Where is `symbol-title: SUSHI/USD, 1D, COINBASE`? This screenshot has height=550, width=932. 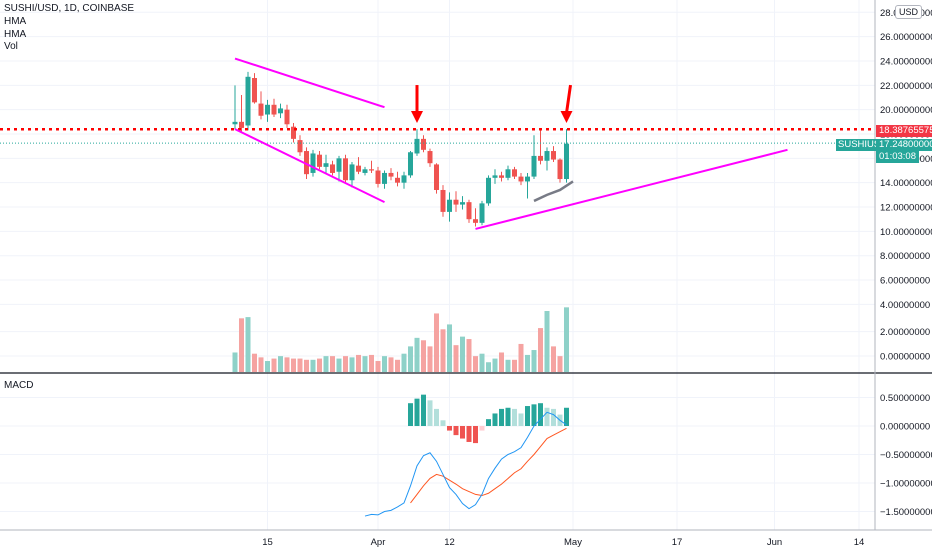
symbol-title: SUSHI/USD, 1D, COINBASE is located at coordinates (69, 8).